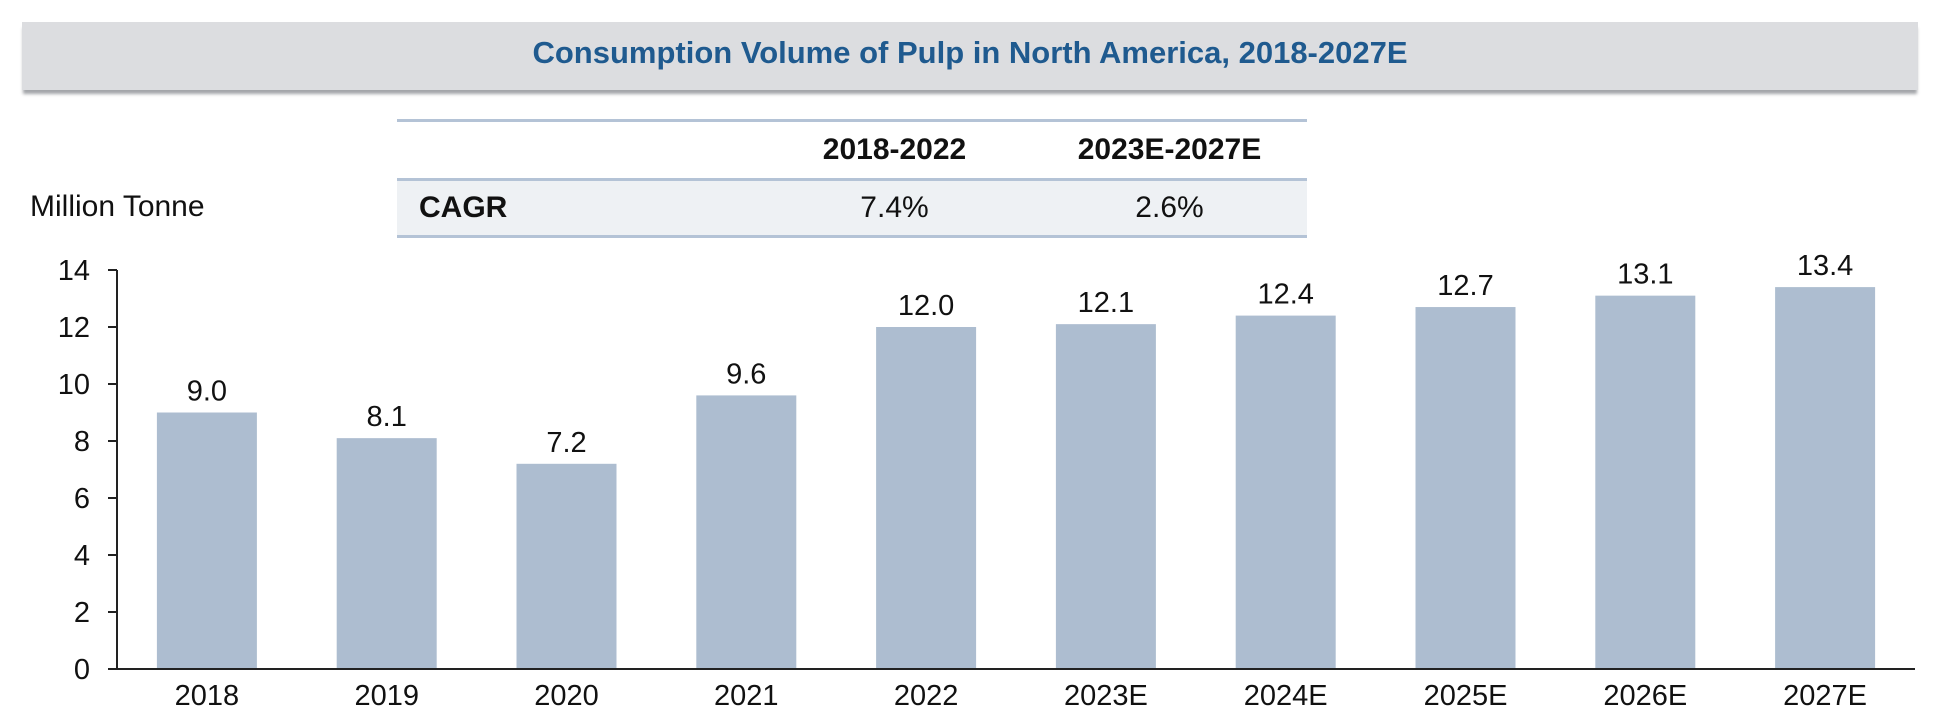 This screenshot has height=717, width=1950. What do you see at coordinates (1106, 696) in the screenshot?
I see `x-tick-label: 2023E` at bounding box center [1106, 696].